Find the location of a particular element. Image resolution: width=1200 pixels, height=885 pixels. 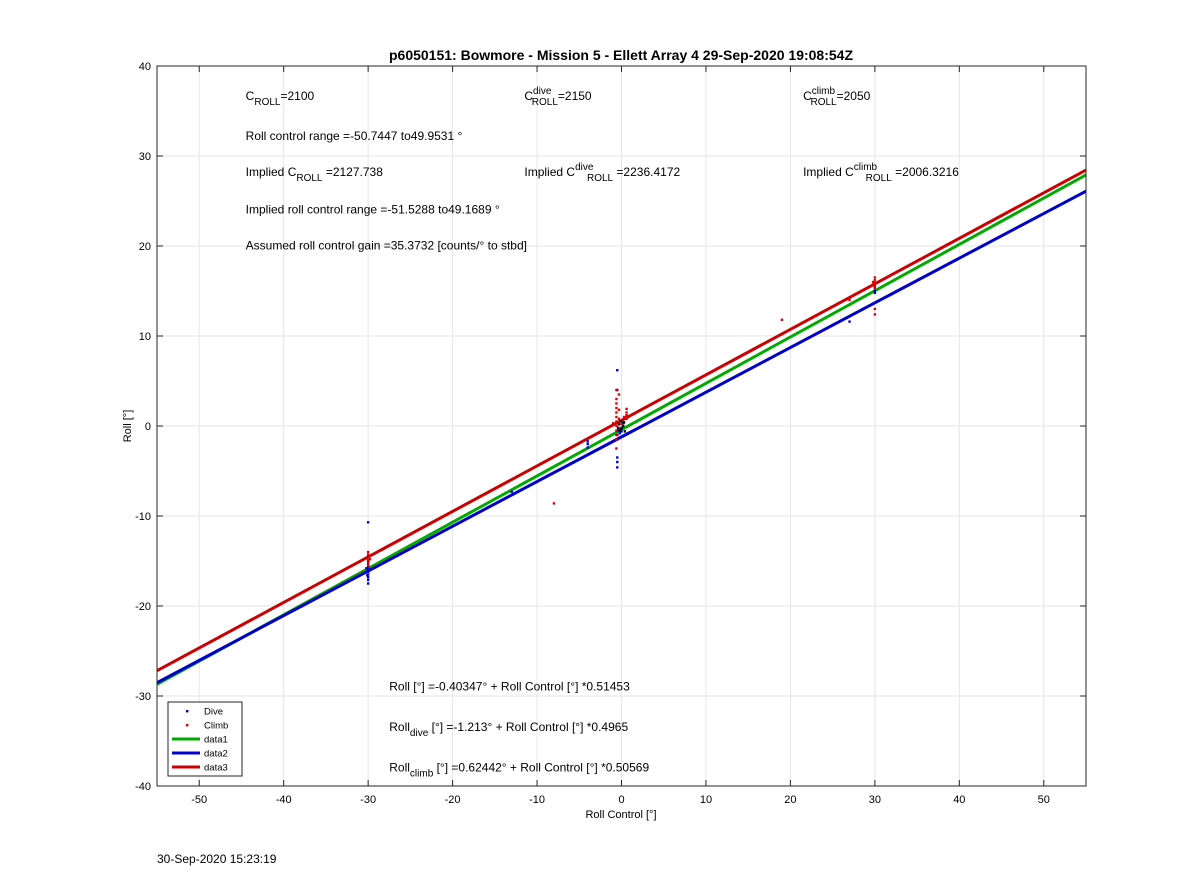

data-points is located at coordinates (621, 430).